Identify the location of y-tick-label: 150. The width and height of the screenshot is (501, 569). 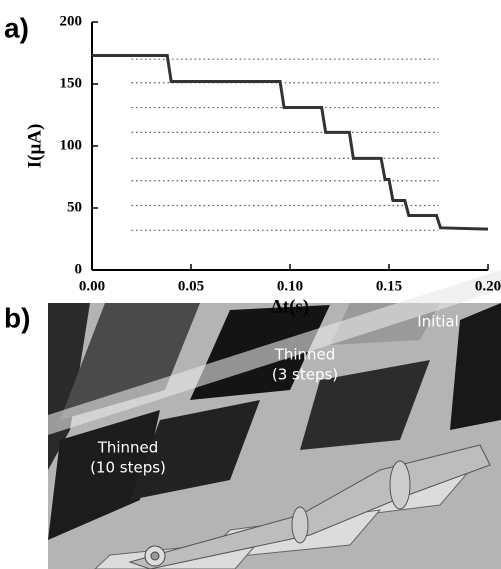
(71, 83).